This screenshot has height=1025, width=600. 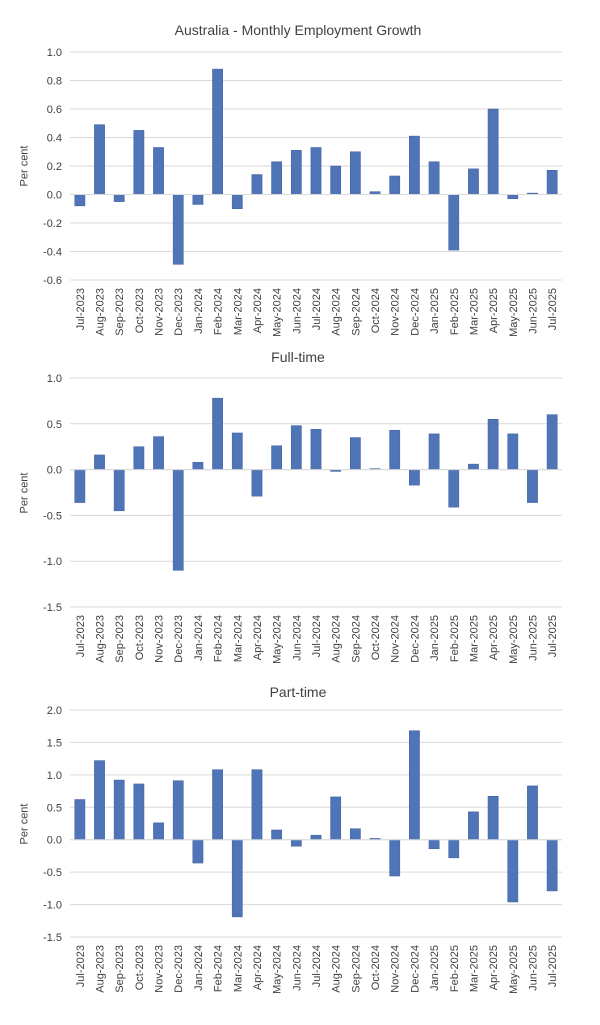 I want to click on x-tick-label: Aug-2024, so click(x=337, y=312).